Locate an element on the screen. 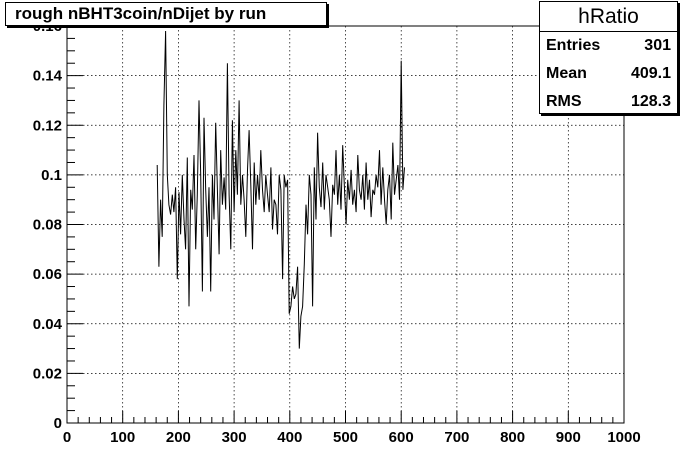 This screenshot has height=451, width=685. y-tick-label: 0.14 is located at coordinates (48, 76).